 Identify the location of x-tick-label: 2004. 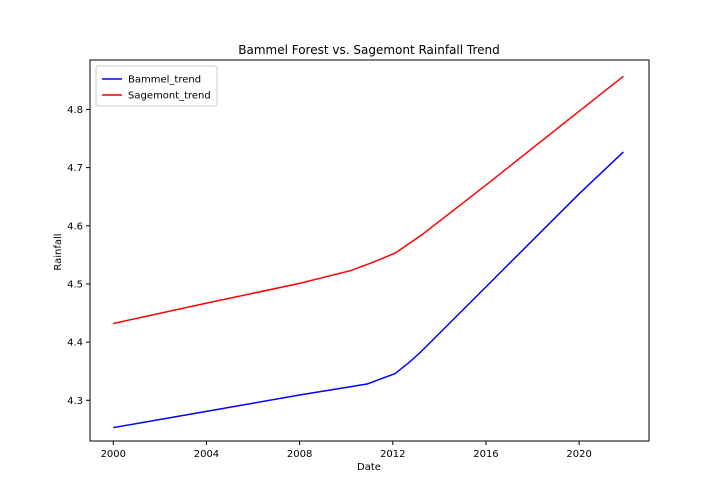
(206, 454).